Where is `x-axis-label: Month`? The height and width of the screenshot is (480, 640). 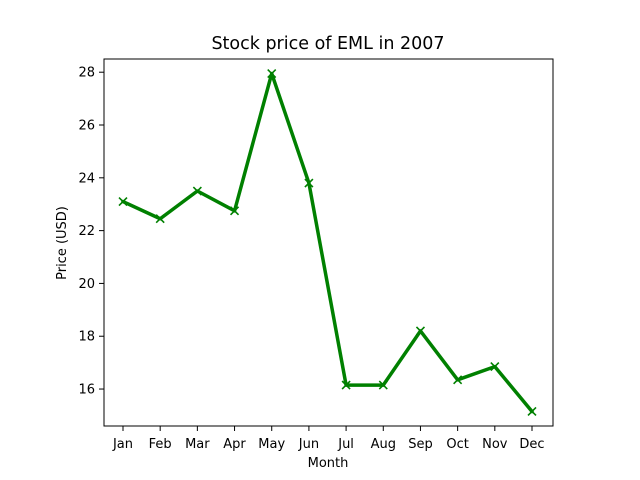
x-axis-label: Month is located at coordinates (328, 463).